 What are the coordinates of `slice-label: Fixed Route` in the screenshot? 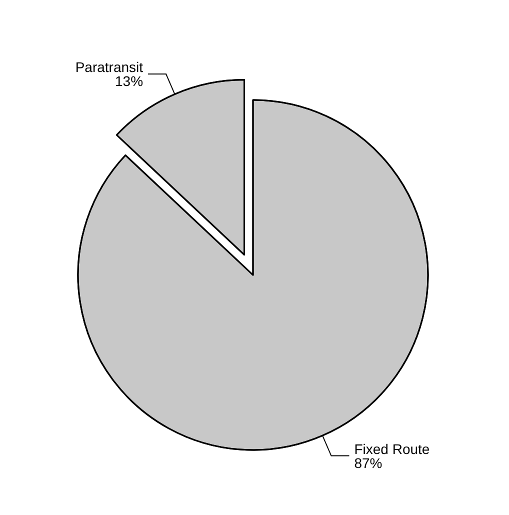 It's located at (392, 448).